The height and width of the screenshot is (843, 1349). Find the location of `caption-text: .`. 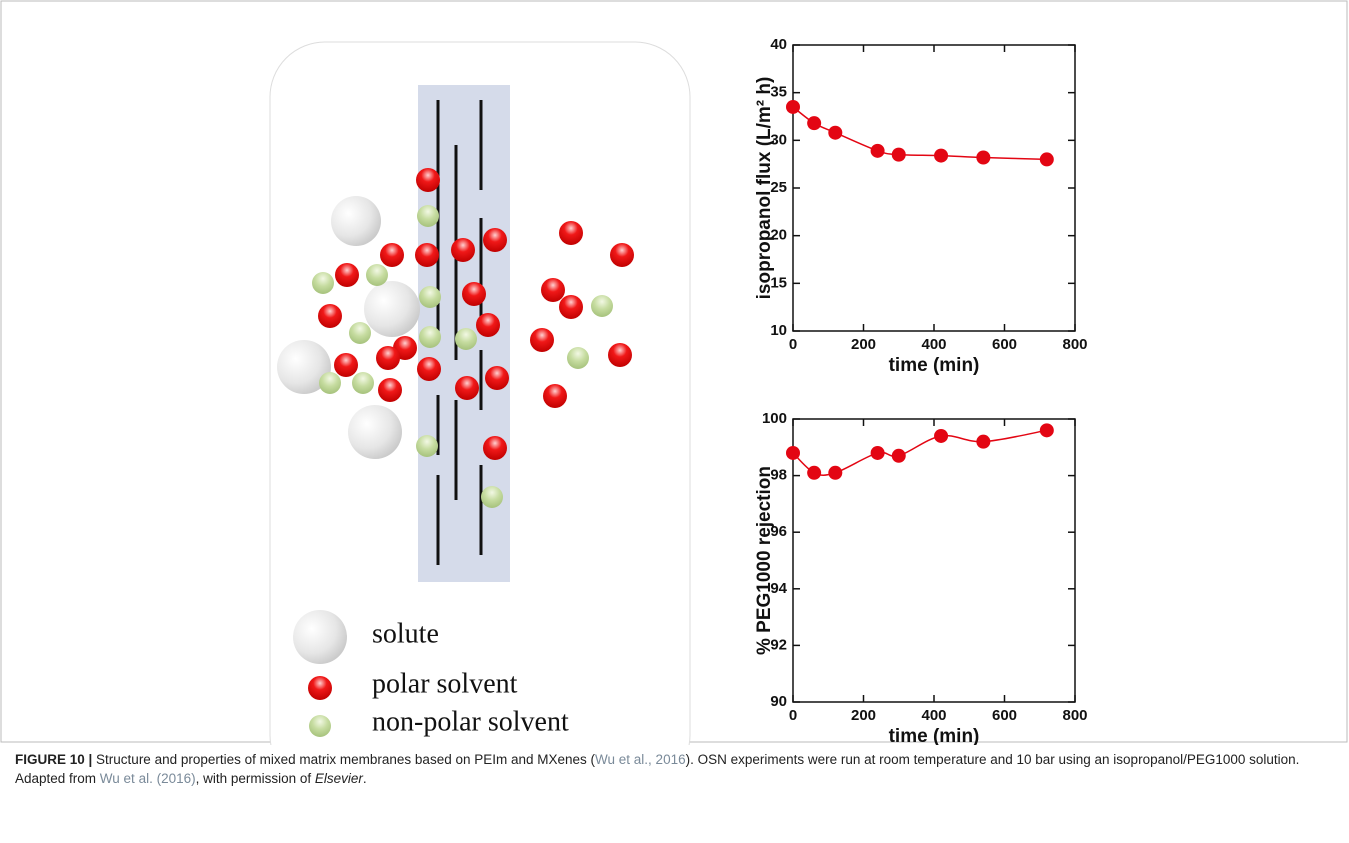

caption-text: . is located at coordinates (364, 778).